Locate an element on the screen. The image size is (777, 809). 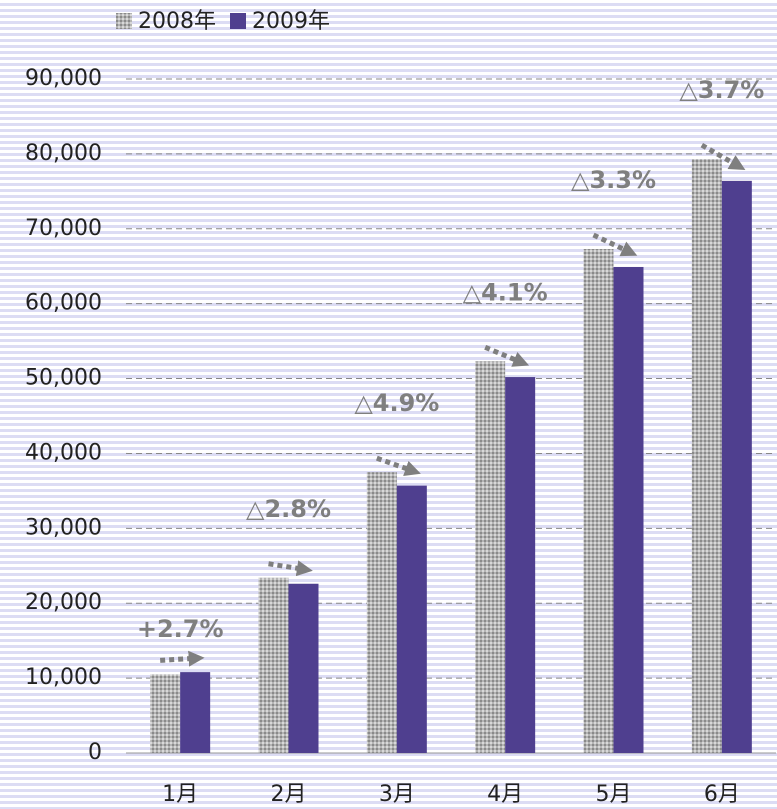
x-tick-label: 1月 is located at coordinates (180, 794).